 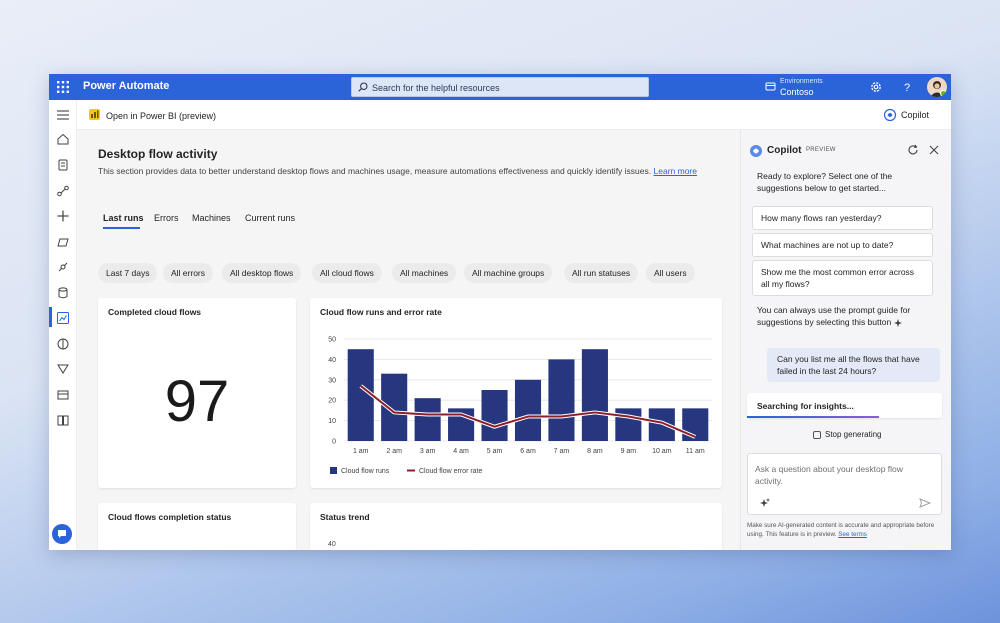 What do you see at coordinates (63, 87) in the screenshot?
I see `app-launcher-icon` at bounding box center [63, 87].